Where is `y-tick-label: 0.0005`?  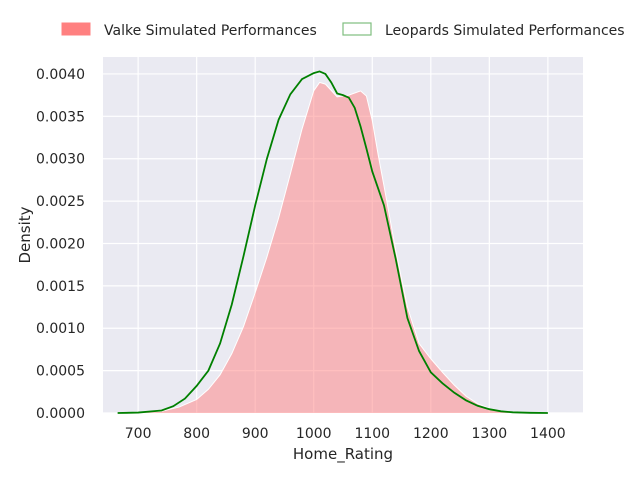 y-tick-label: 0.0005 is located at coordinates (60, 372).